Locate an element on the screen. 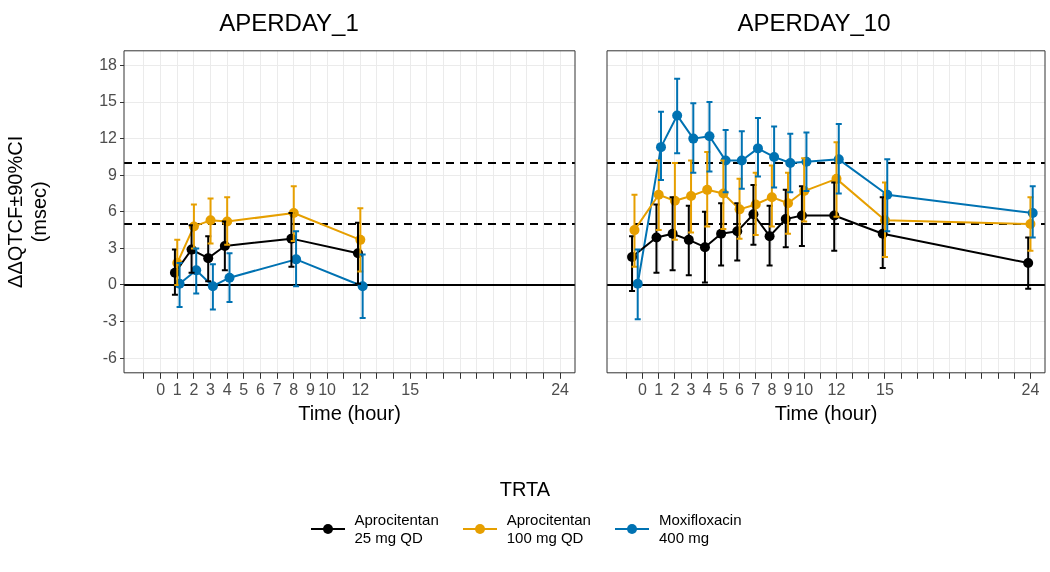 This screenshot has height=572, width=1050. legend-label: Moxifloxacin 400 mg is located at coordinates (700, 529).